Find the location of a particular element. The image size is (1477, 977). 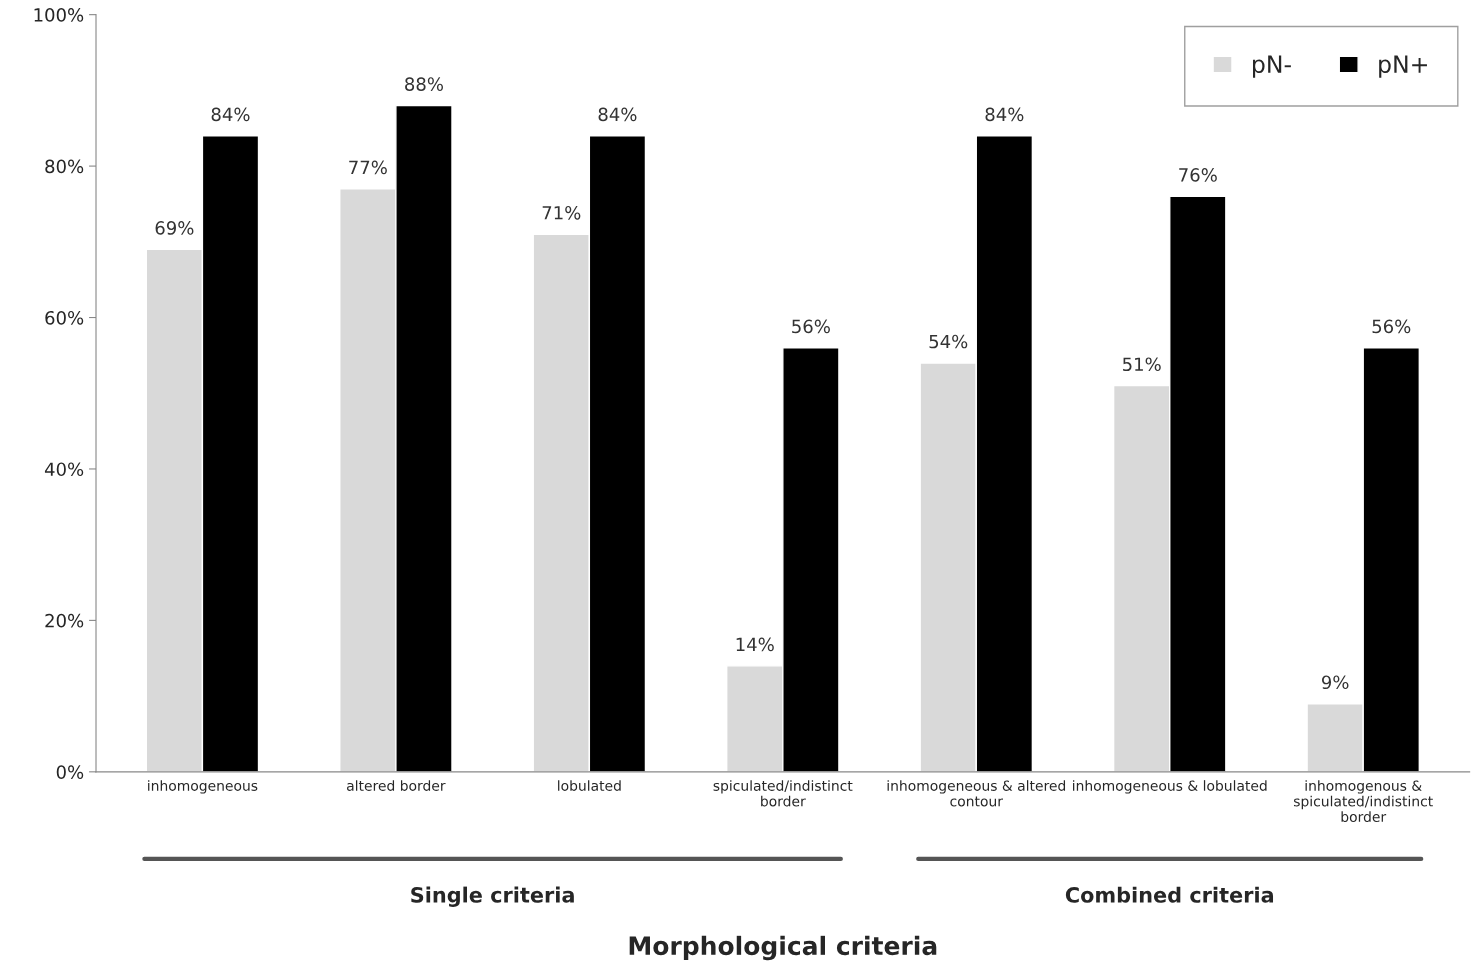

data-label: 88% is located at coordinates (424, 84).